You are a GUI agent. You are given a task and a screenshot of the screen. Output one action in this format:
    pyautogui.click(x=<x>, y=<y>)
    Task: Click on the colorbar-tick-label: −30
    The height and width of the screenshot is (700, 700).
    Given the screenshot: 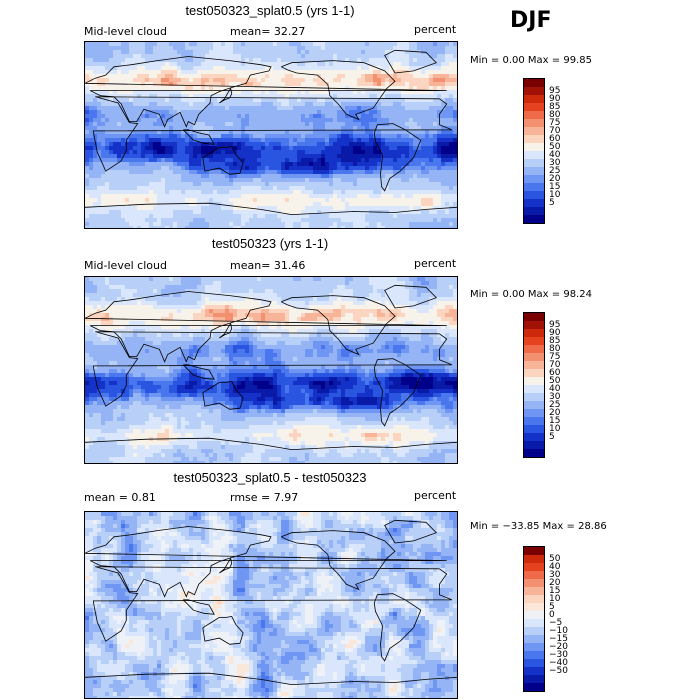 What is the action you would take?
    pyautogui.click(x=558, y=655)
    